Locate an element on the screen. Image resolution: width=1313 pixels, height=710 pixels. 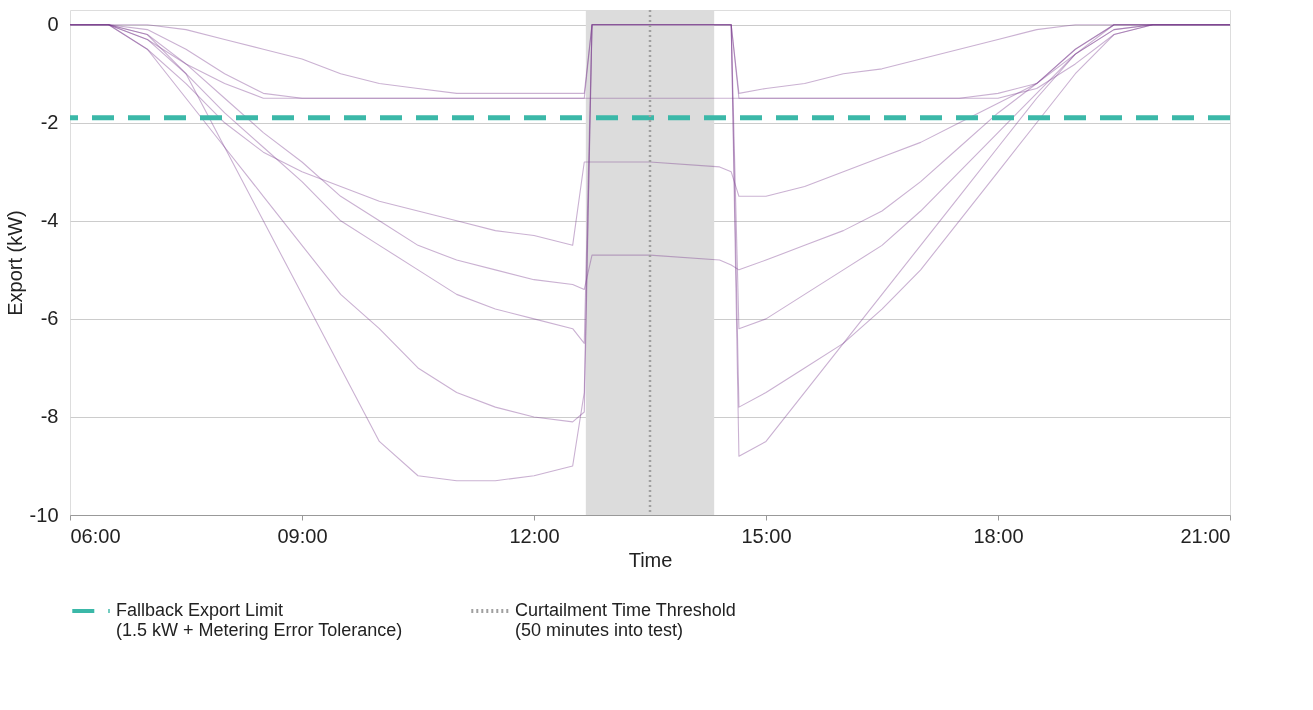
y-tick-label: -8 is located at coordinates (49, 416).